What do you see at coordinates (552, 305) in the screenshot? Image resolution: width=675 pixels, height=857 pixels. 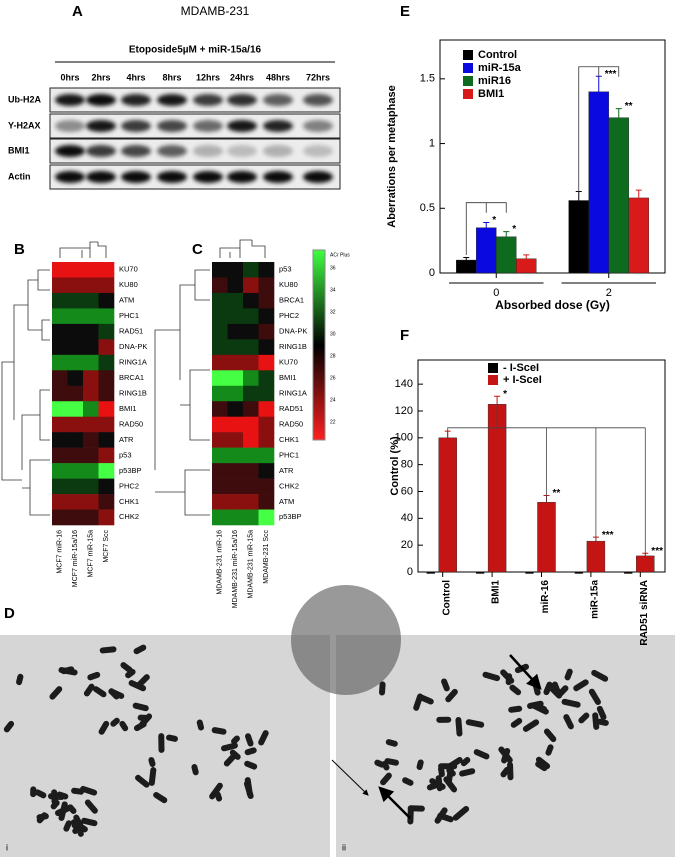 I see `x-axis-label: Absorbed dose (Gy)` at bounding box center [552, 305].